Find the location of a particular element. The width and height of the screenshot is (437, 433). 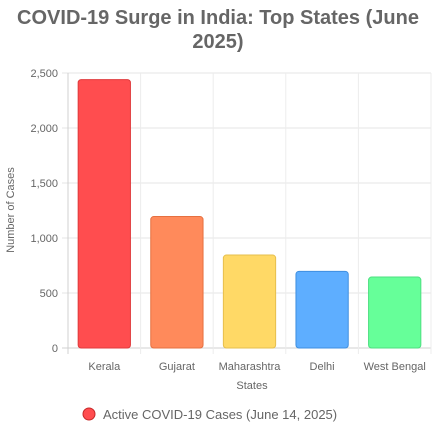

x-tick-label: West Bengal is located at coordinates (395, 367).